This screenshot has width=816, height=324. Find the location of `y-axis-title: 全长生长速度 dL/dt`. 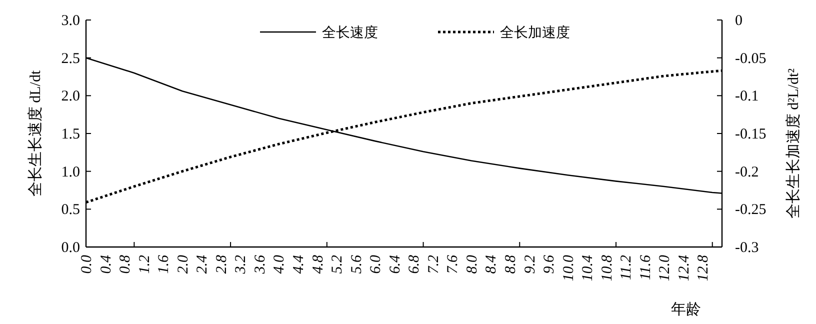

y-axis-title: 全长生长速度 dL/dt is located at coordinates (35, 133).